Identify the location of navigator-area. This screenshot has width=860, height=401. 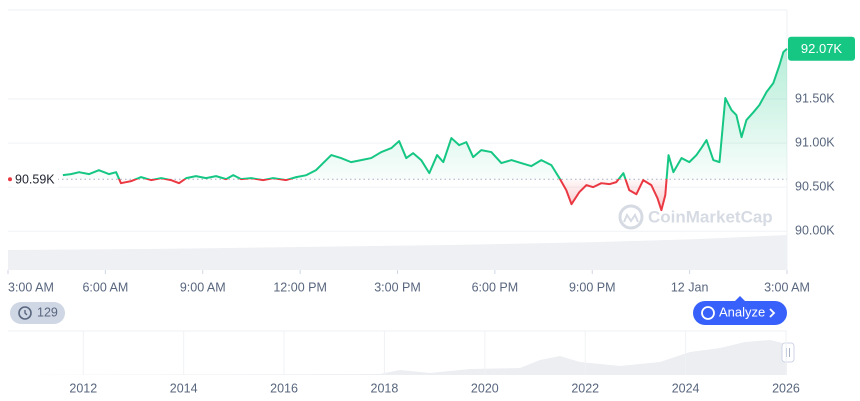
(397, 357).